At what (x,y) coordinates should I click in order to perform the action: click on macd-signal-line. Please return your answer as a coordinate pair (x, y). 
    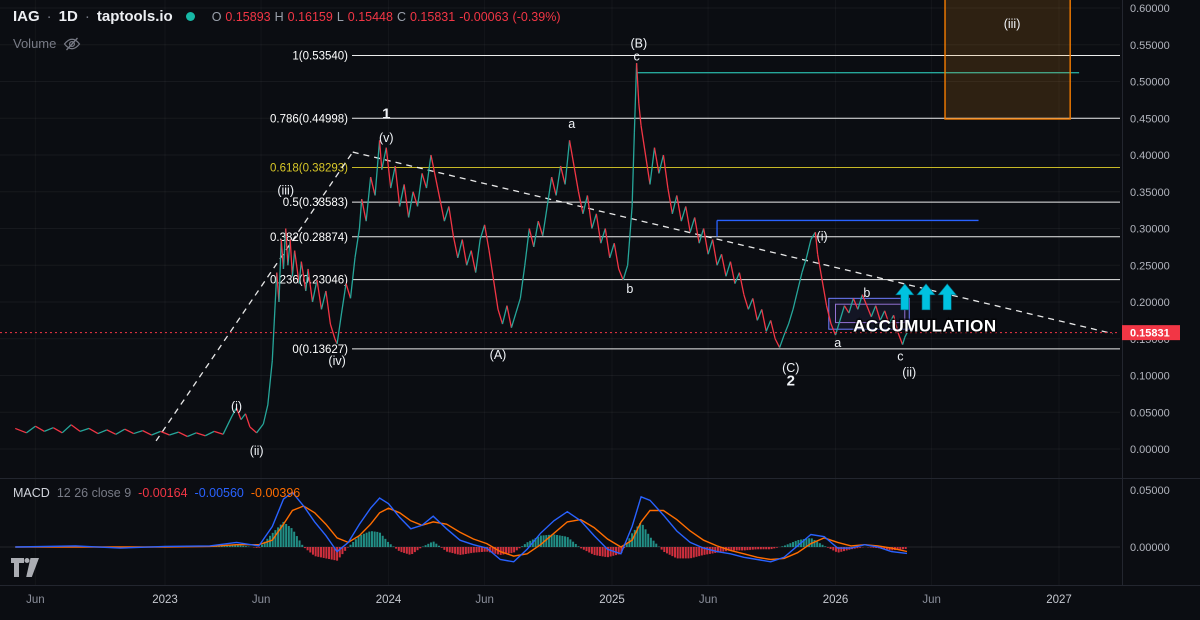
    Looking at the image, I should click on (461, 533).